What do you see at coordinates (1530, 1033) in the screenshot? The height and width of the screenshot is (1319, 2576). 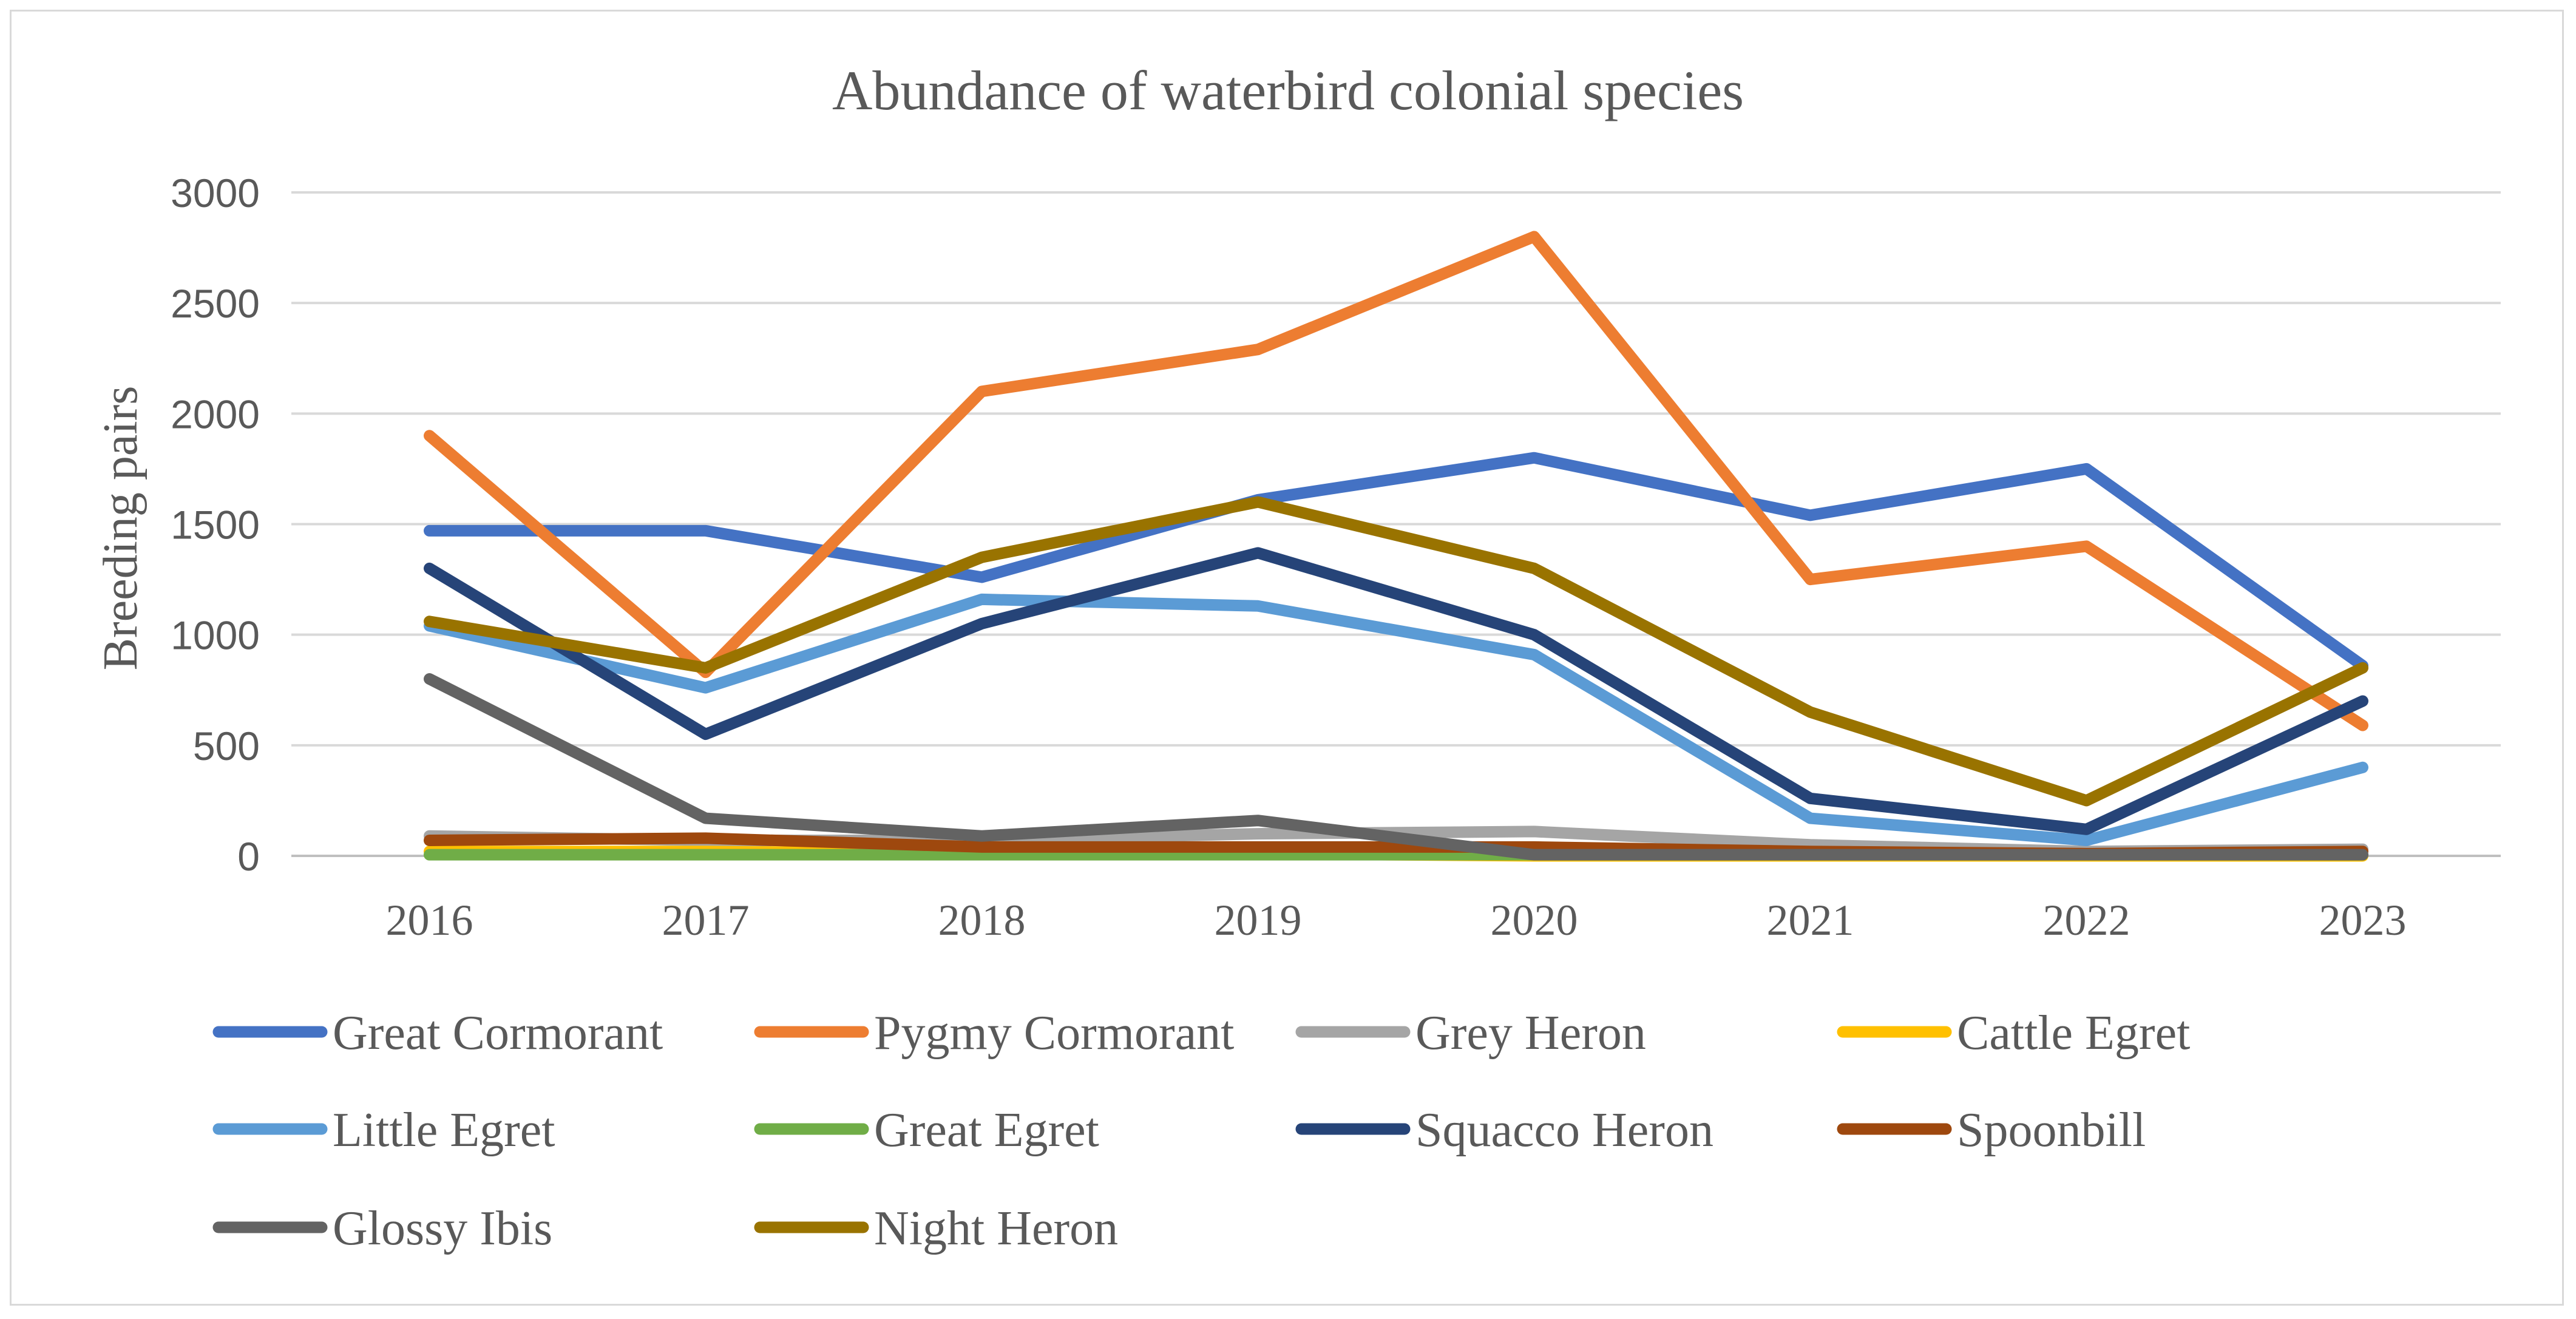 I see `legend-label: Grey Heron` at bounding box center [1530, 1033].